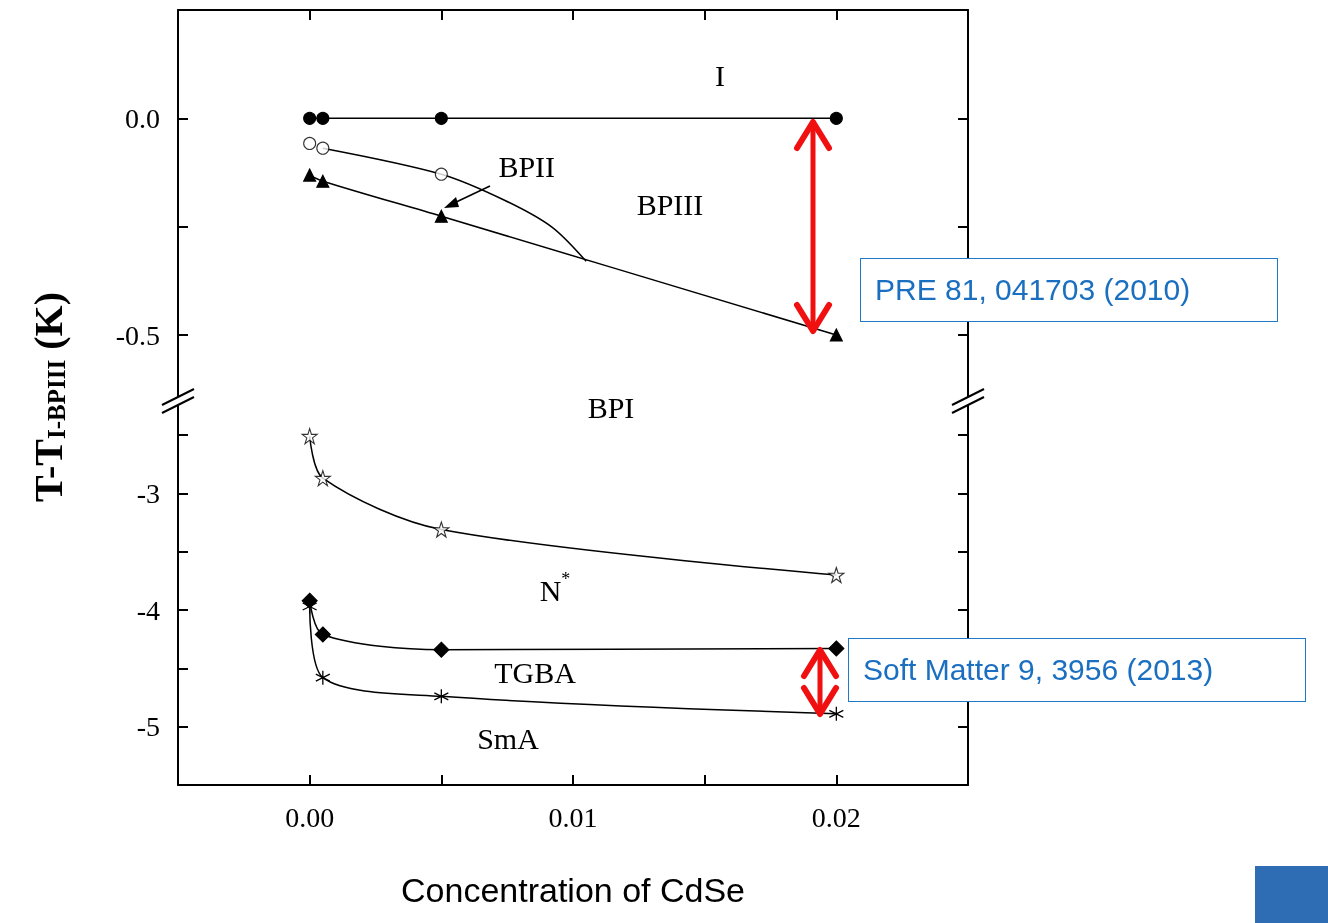 The width and height of the screenshot is (1328, 923). I want to click on annotation: BPII, so click(527, 167).